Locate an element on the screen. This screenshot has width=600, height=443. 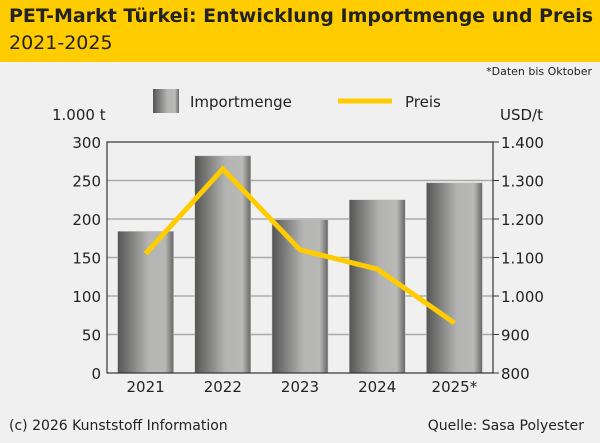
bar-importmenge-2024 is located at coordinates (377, 286).